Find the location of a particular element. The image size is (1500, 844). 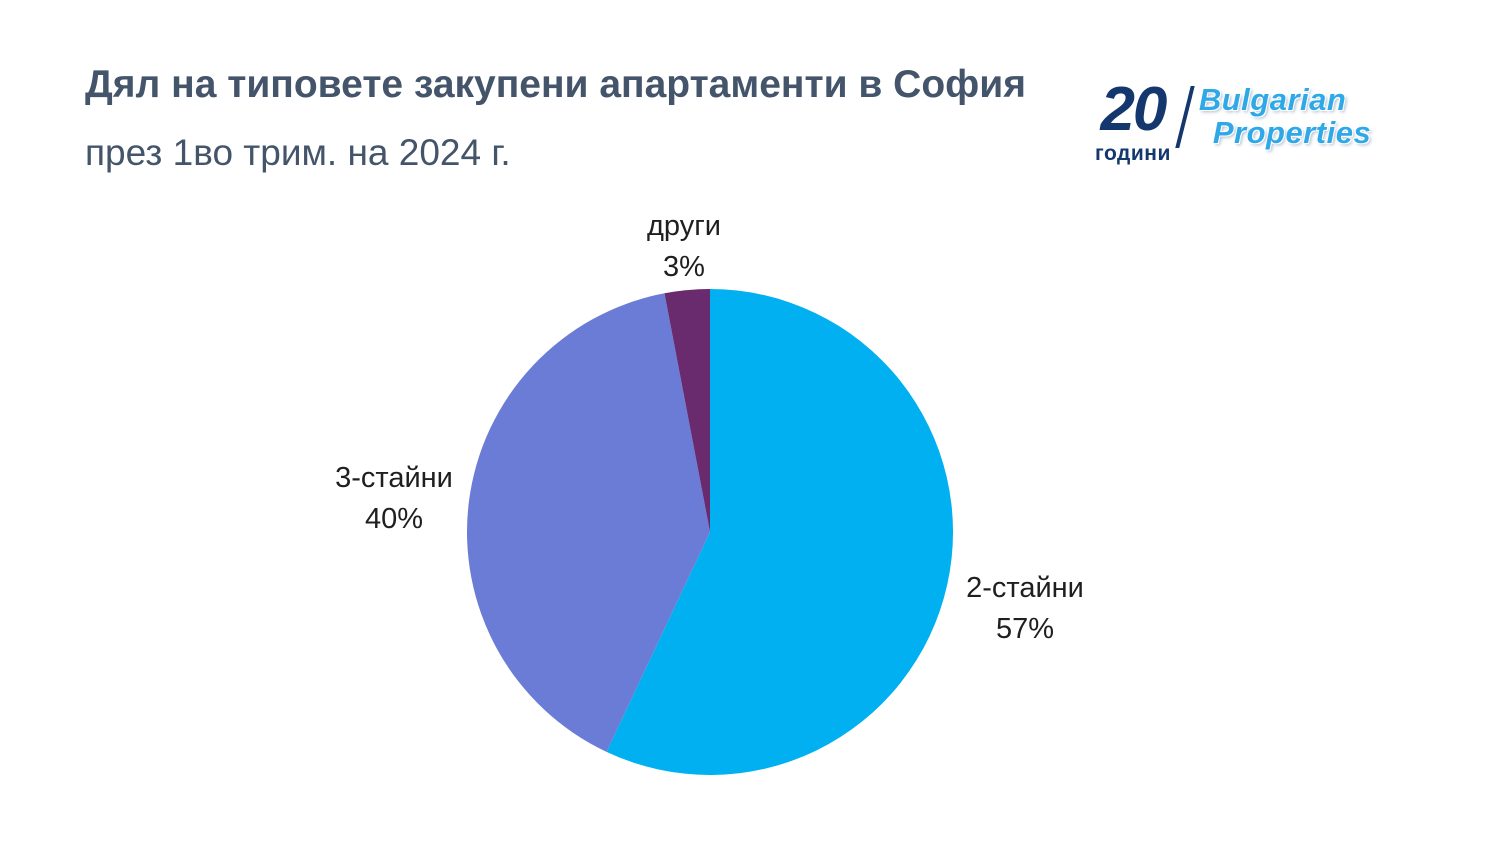

bulgarian-properties-logo: 20 години Bulgarian Properties is located at coordinates (1233, 120).